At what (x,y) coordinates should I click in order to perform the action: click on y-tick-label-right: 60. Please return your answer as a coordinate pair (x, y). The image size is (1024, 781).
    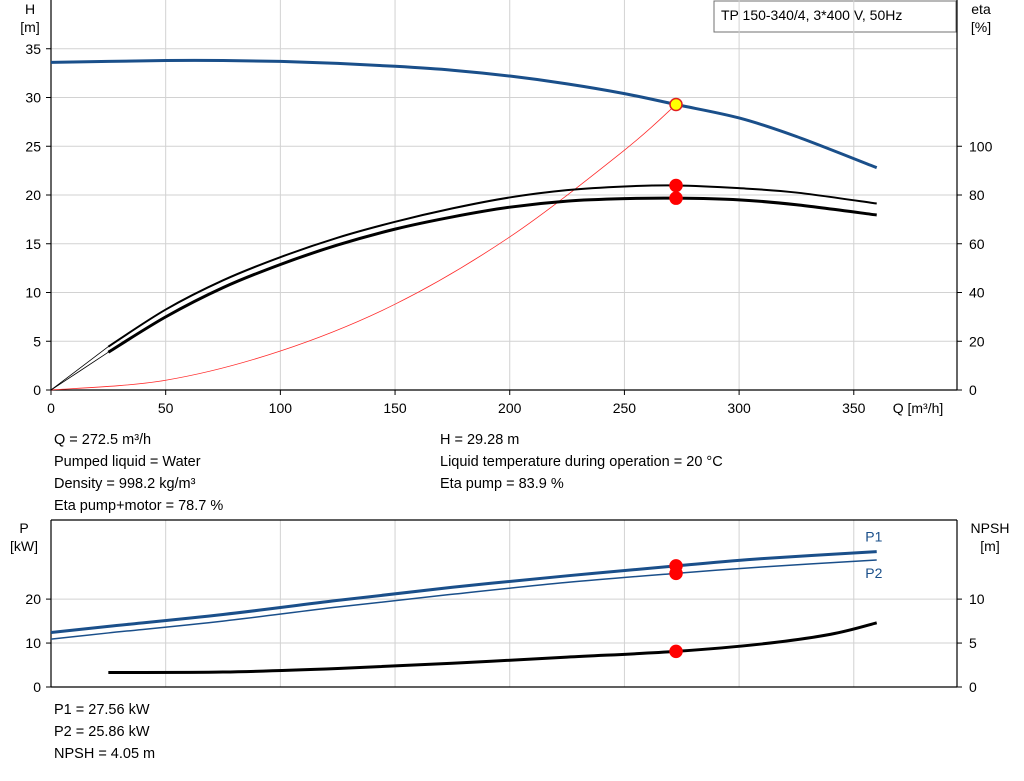
    Looking at the image, I should click on (977, 244).